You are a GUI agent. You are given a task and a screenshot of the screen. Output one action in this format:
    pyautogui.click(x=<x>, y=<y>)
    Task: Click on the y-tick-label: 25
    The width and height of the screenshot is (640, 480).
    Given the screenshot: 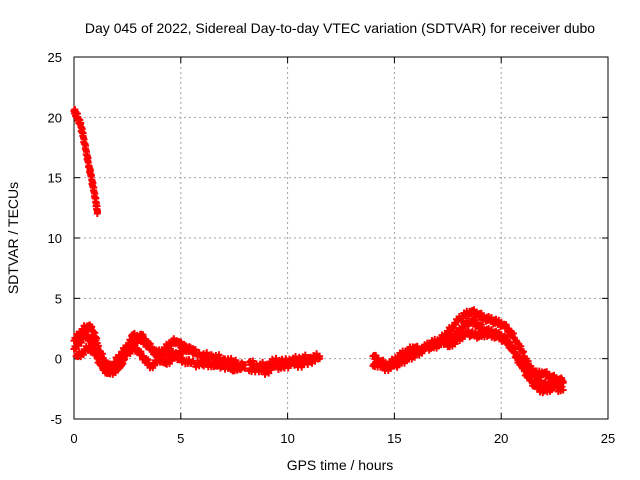 What is the action you would take?
    pyautogui.click(x=55, y=57)
    